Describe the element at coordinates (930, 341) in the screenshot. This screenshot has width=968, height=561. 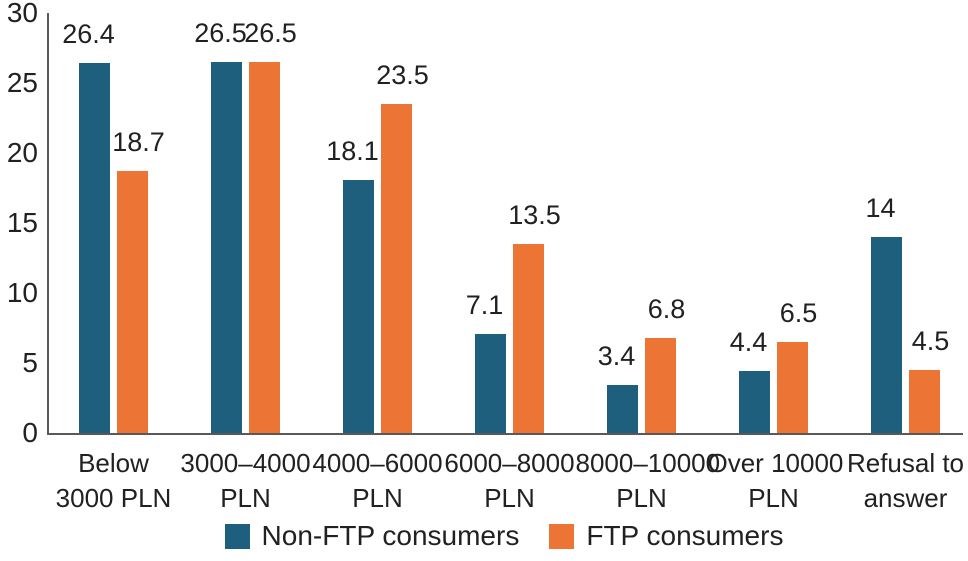
I see `bar-value-label: 4.5` at that location.